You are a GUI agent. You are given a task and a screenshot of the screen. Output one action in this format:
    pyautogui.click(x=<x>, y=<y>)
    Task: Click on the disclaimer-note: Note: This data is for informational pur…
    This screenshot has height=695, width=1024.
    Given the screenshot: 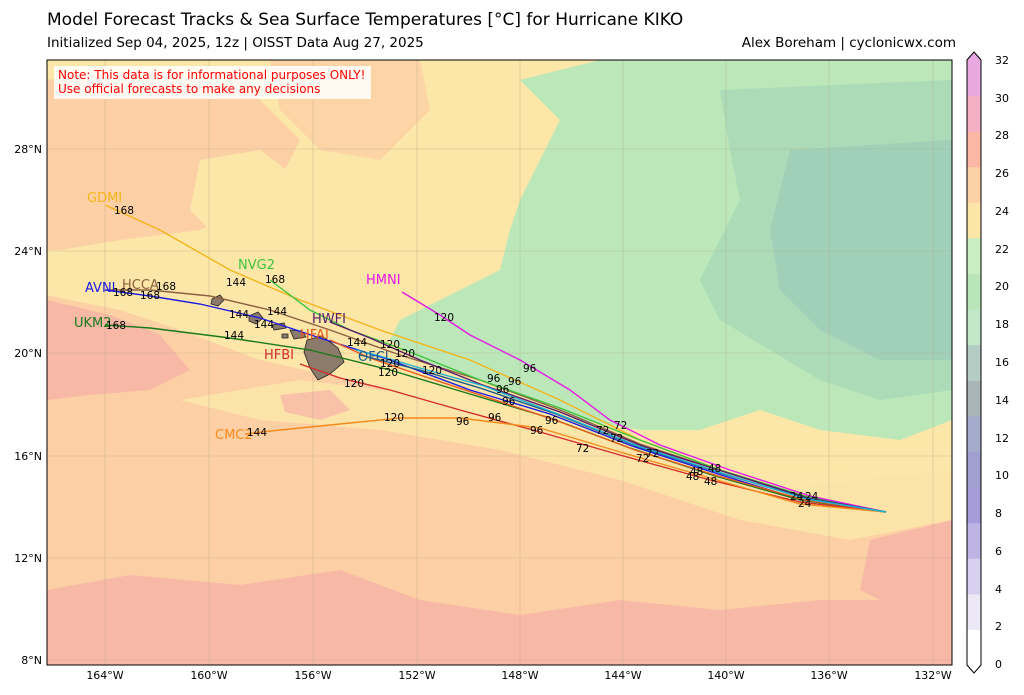 What is the action you would take?
    pyautogui.click(x=213, y=82)
    